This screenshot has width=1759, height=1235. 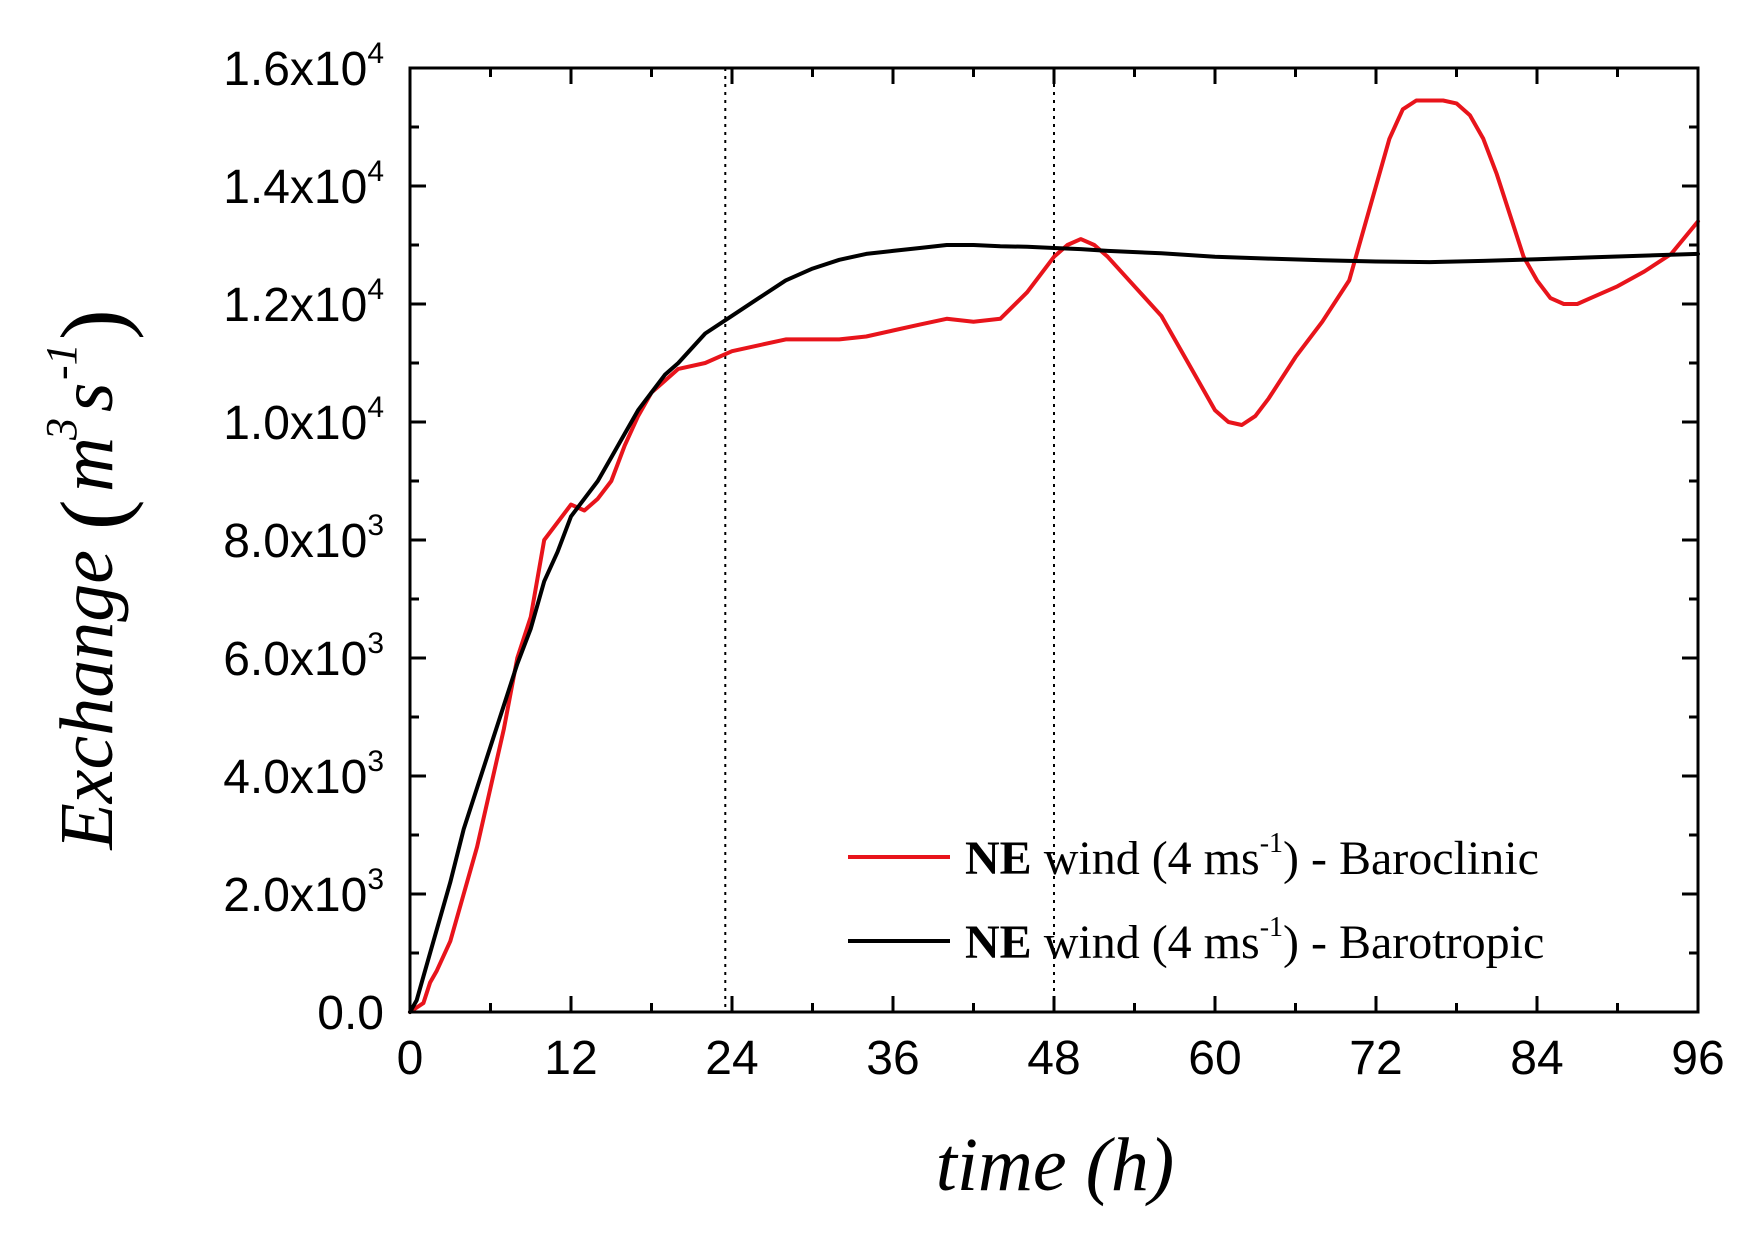 What do you see at coordinates (303, 420) in the screenshot?
I see `y-tick-label: 1.0x10⁴` at bounding box center [303, 420].